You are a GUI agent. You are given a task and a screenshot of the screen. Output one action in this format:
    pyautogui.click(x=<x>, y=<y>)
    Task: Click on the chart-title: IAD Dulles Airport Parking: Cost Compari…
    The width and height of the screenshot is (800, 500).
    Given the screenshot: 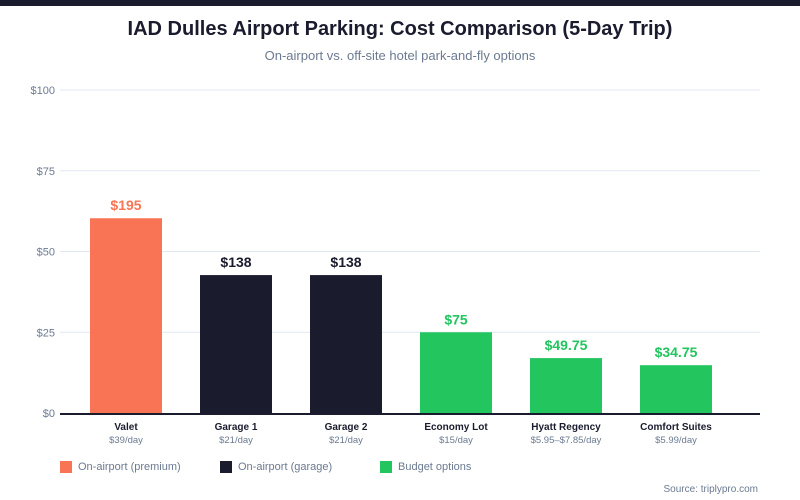 What is the action you would take?
    pyautogui.click(x=400, y=29)
    